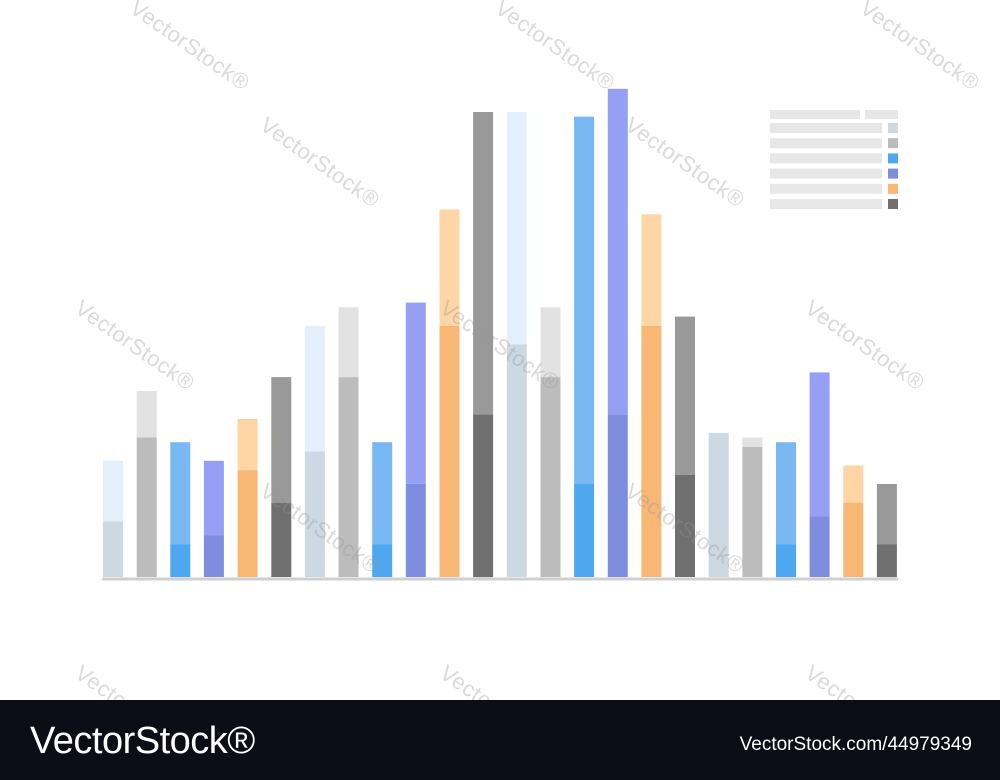 This screenshot has height=780, width=1000. I want to click on bar-segment-13-upper, so click(516, 228).